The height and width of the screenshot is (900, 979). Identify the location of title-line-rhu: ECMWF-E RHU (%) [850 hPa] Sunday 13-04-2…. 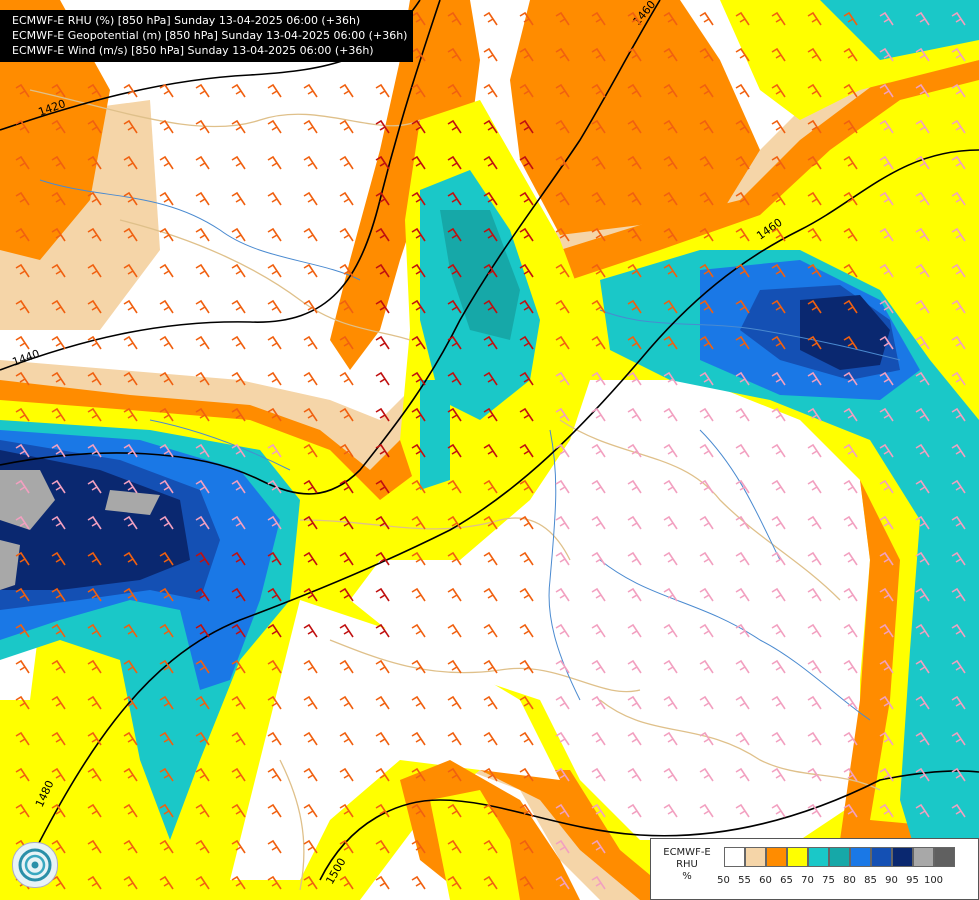
(186, 20).